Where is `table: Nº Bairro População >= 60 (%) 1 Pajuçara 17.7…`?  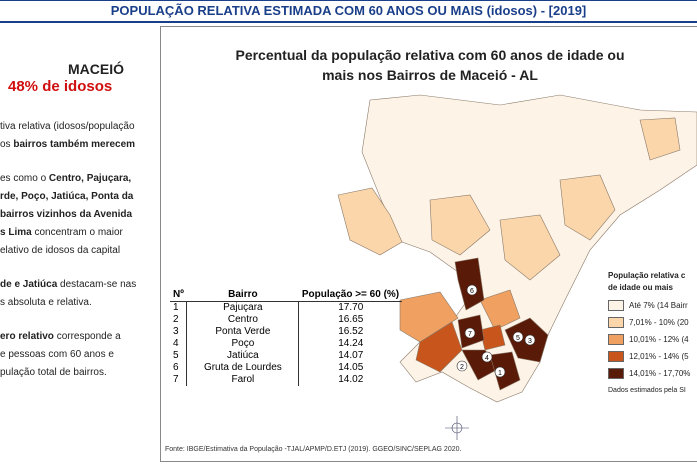 table: Nº Bairro População >= 60 (%) 1 Pajuçara 17.7… is located at coordinates (286, 337).